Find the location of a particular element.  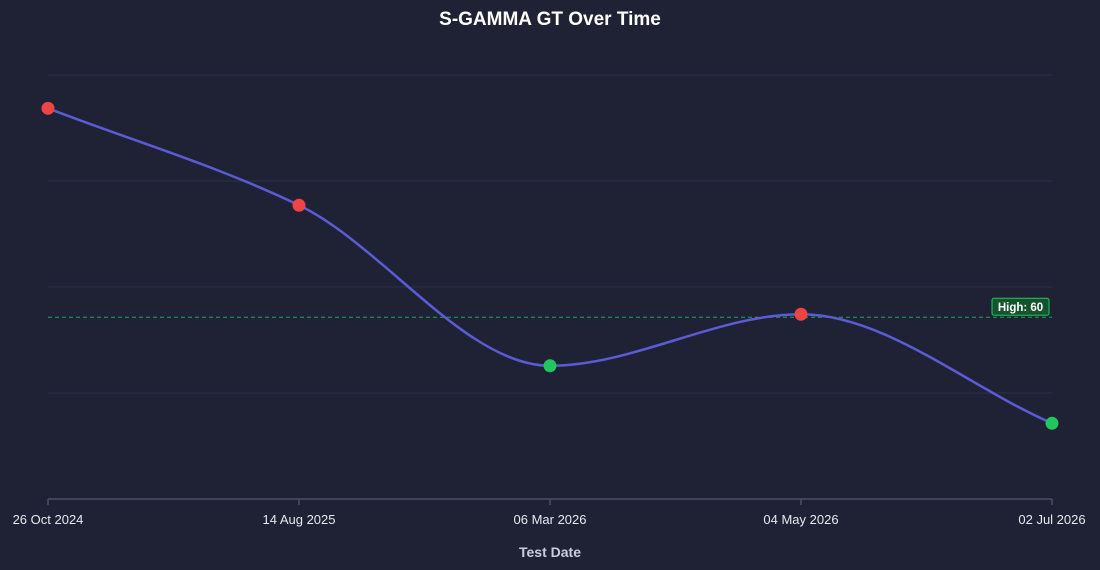

reference-line-label: High: 60 is located at coordinates (1020, 308).